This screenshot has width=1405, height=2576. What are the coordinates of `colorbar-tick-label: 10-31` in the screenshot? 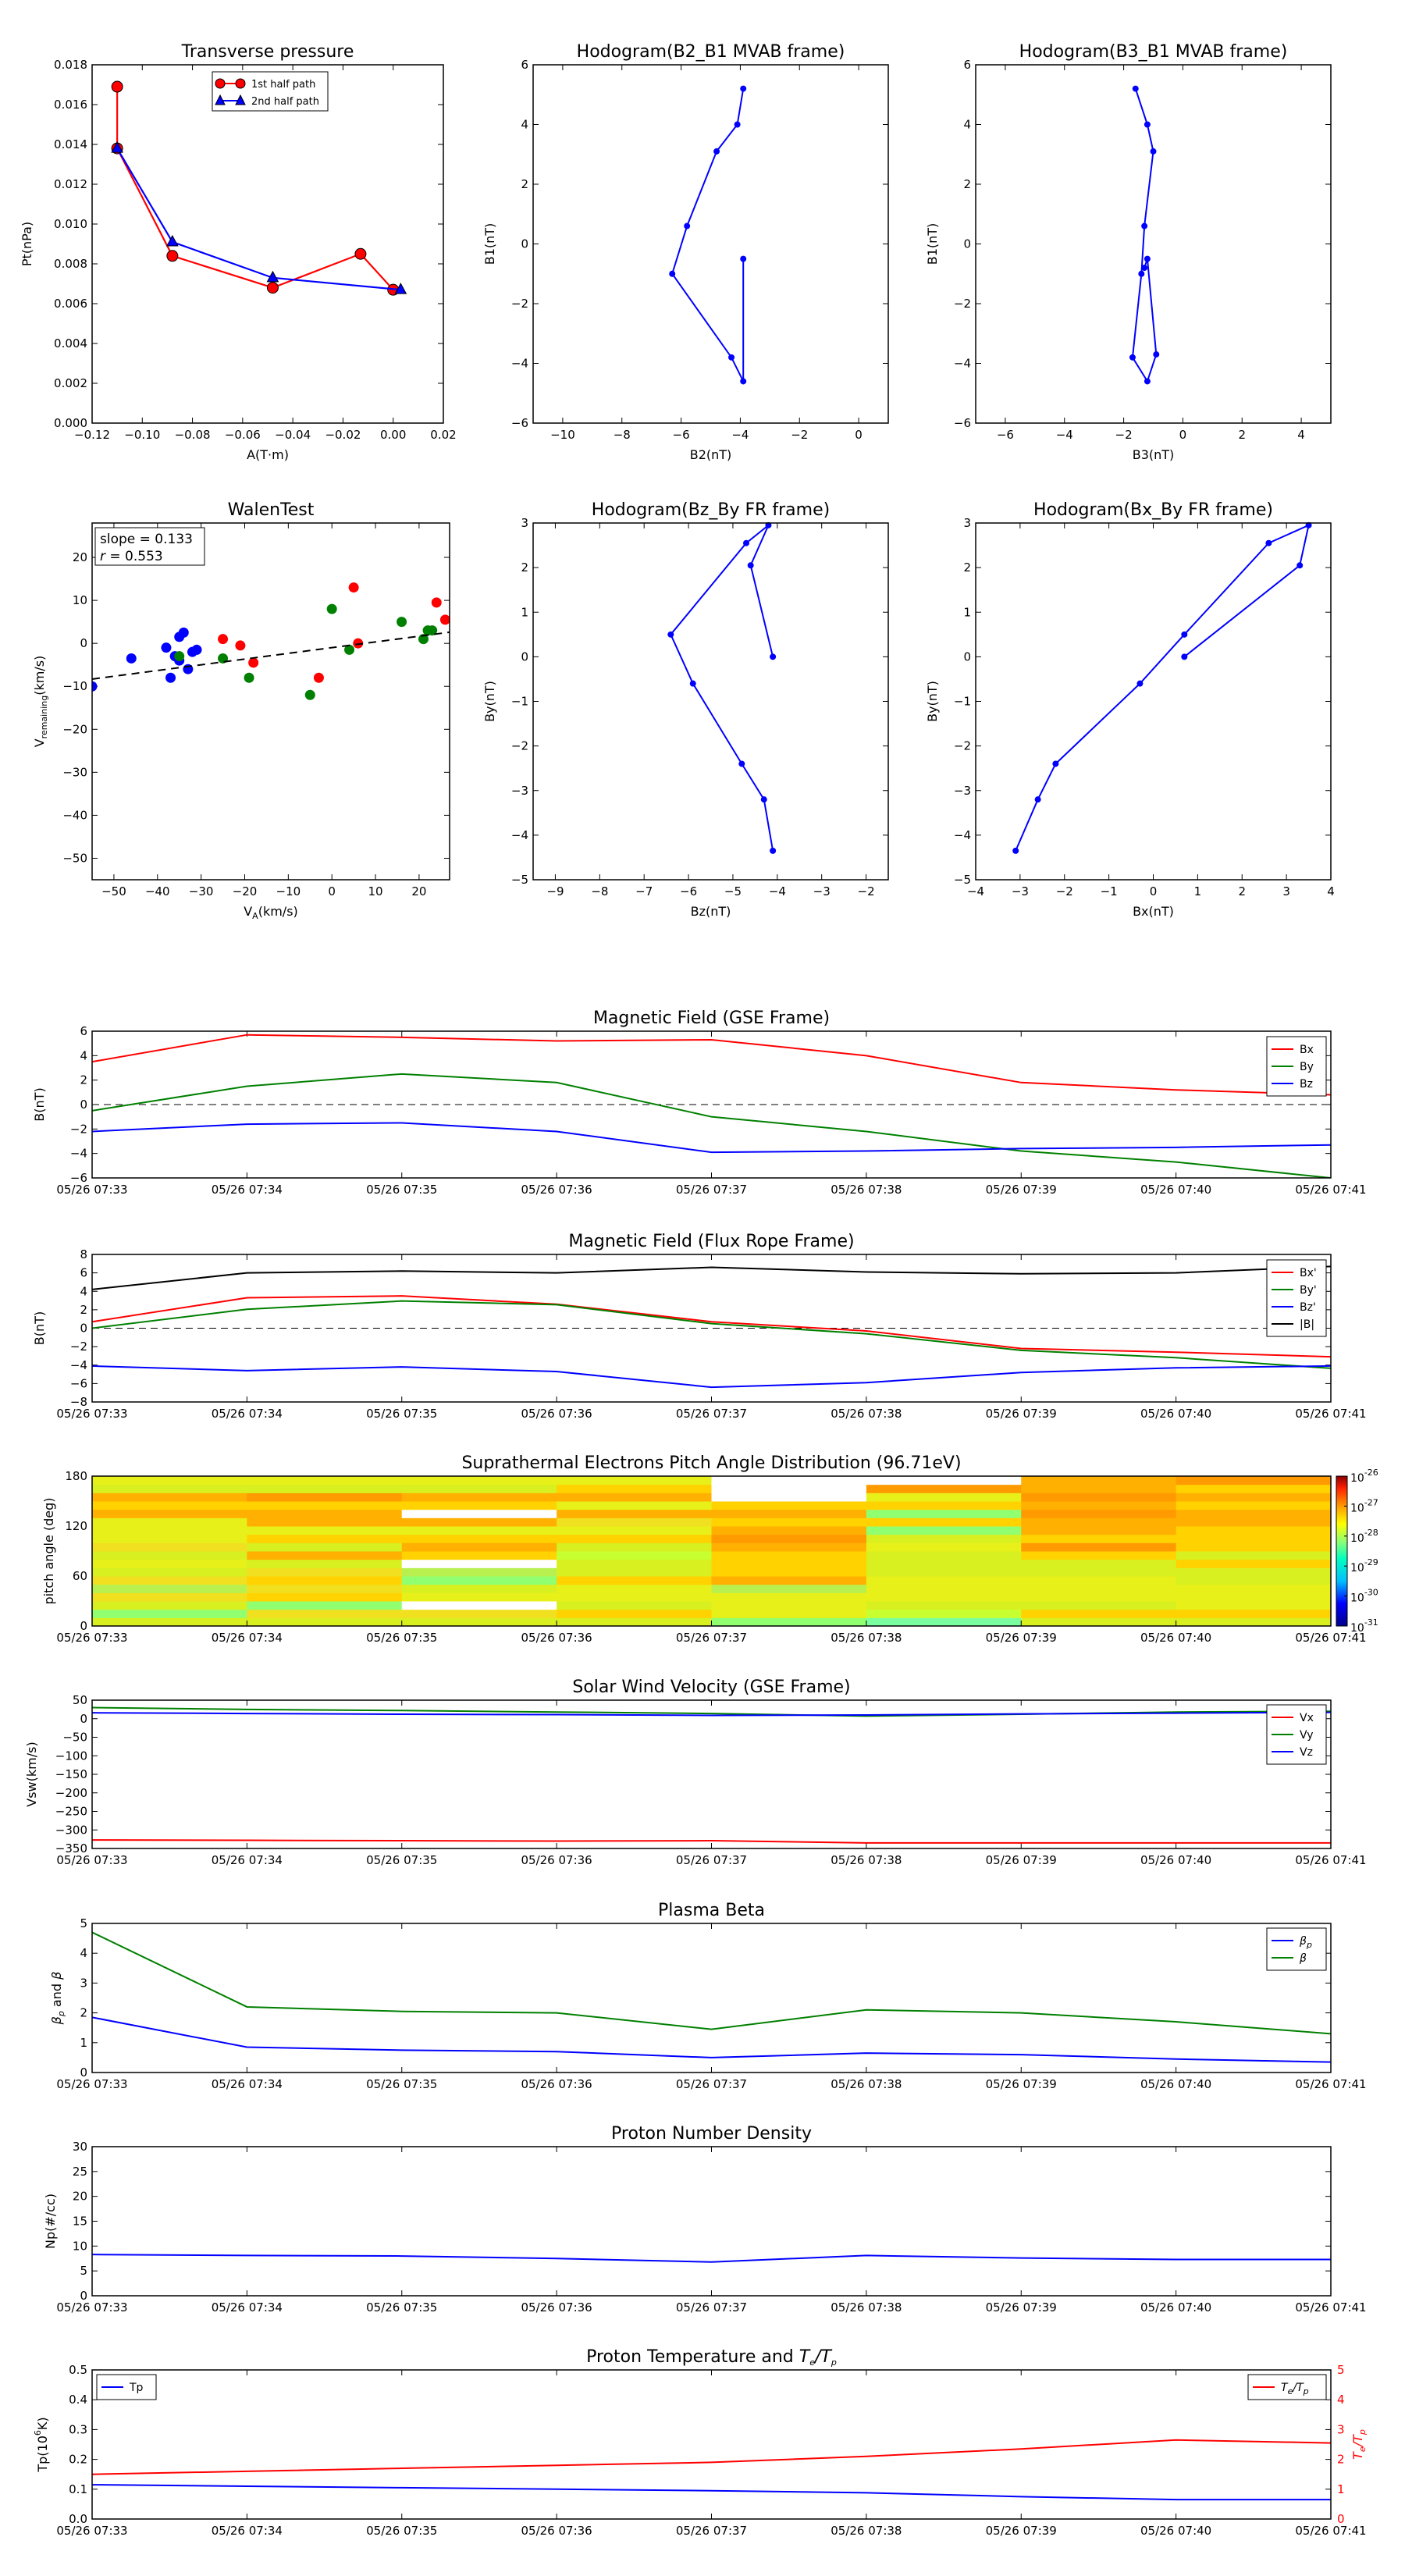 It's located at (1364, 1626).